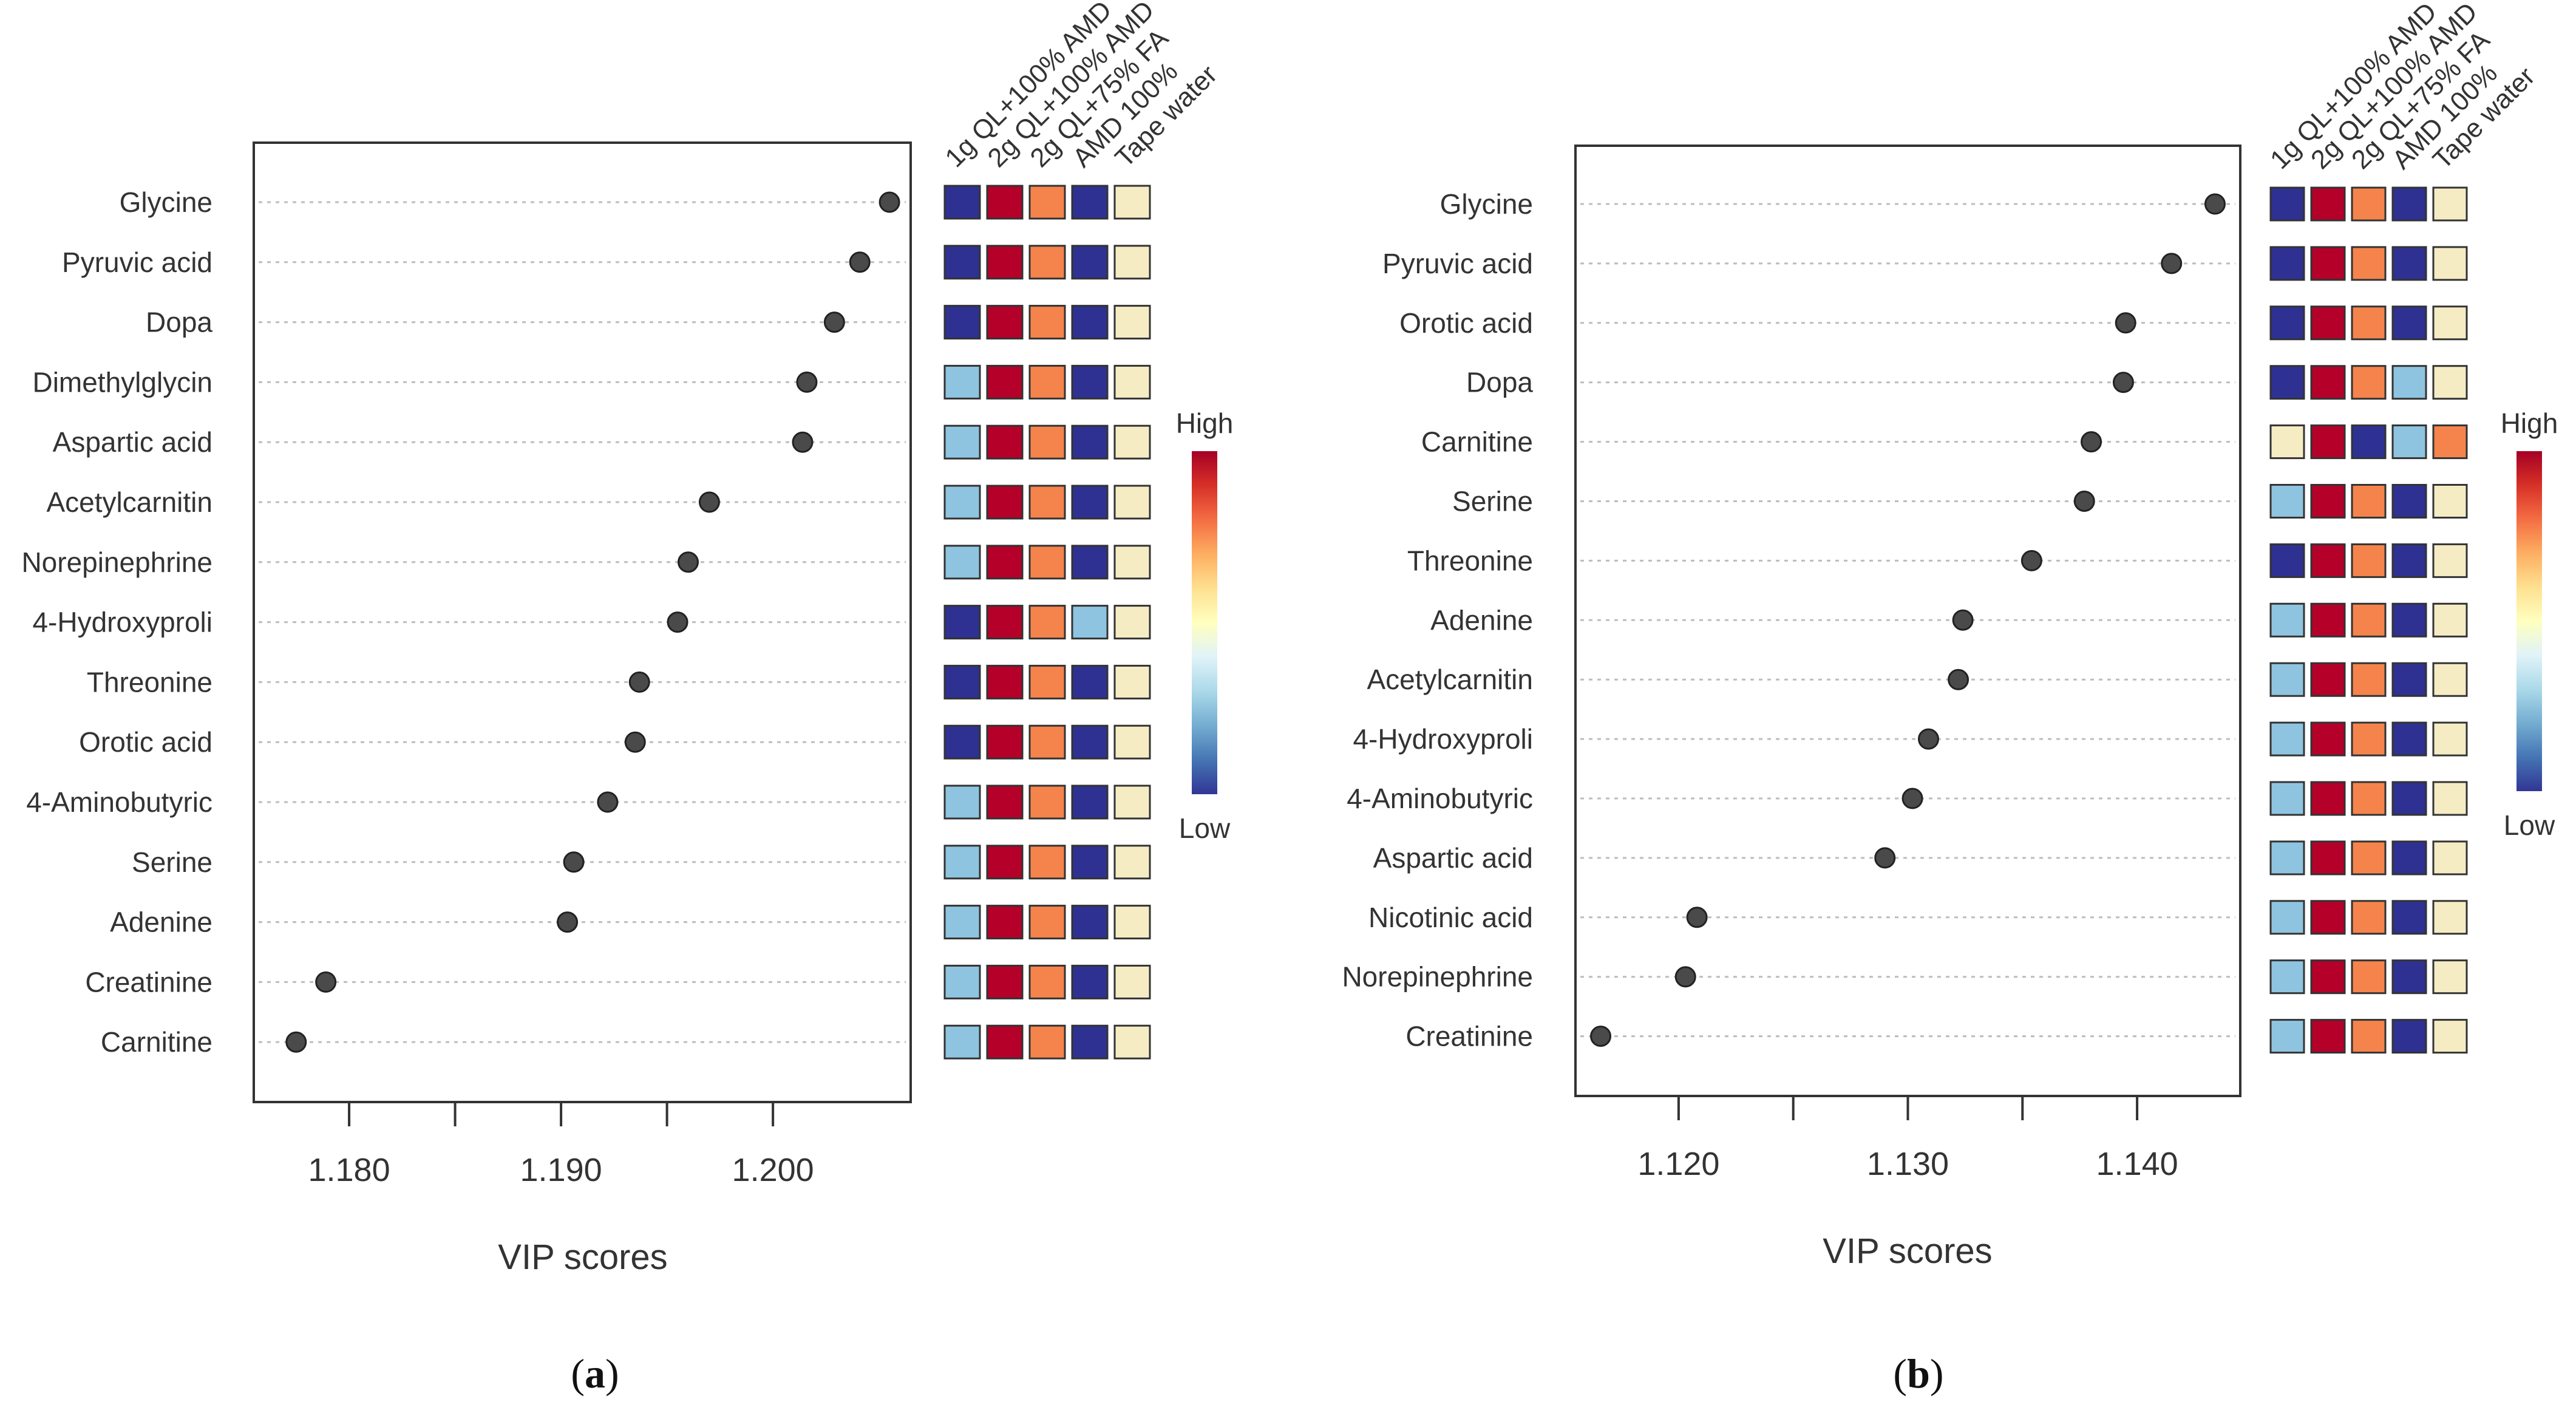  Describe the element at coordinates (1466, 323) in the screenshot. I see `metabolite-label: Orotic acid` at that location.